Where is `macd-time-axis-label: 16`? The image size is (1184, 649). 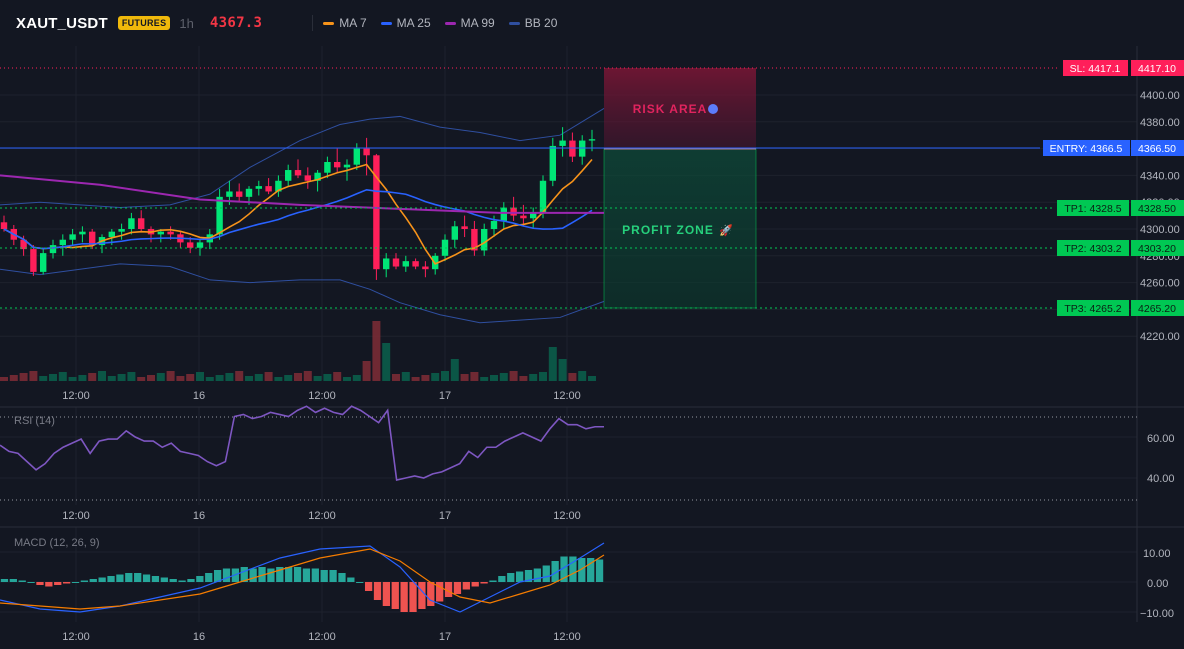
macd-time-axis-label: 16 is located at coordinates (199, 637).